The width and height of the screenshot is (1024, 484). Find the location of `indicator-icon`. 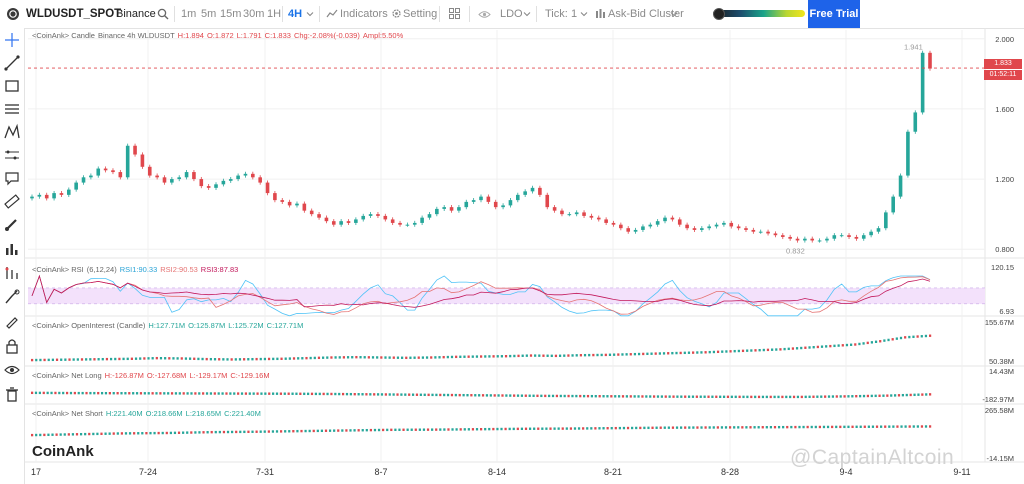

indicator-icon is located at coordinates (12, 273).